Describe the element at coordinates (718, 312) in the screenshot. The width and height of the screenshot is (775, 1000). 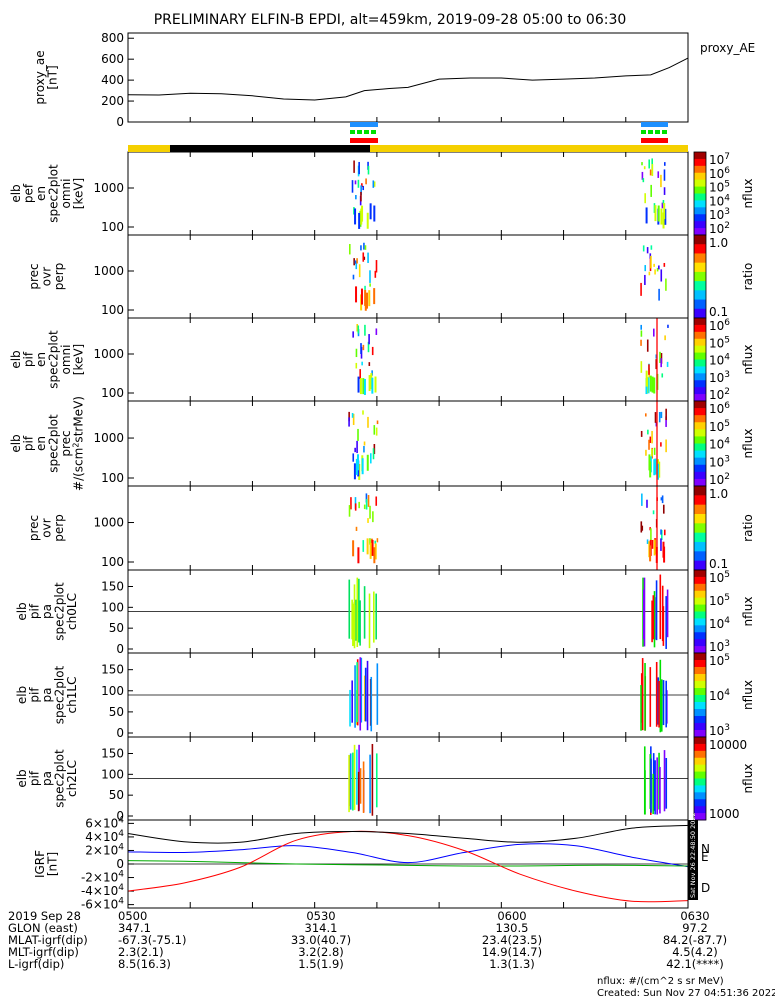
I see `colorbar-tick-label: 0.1` at that location.